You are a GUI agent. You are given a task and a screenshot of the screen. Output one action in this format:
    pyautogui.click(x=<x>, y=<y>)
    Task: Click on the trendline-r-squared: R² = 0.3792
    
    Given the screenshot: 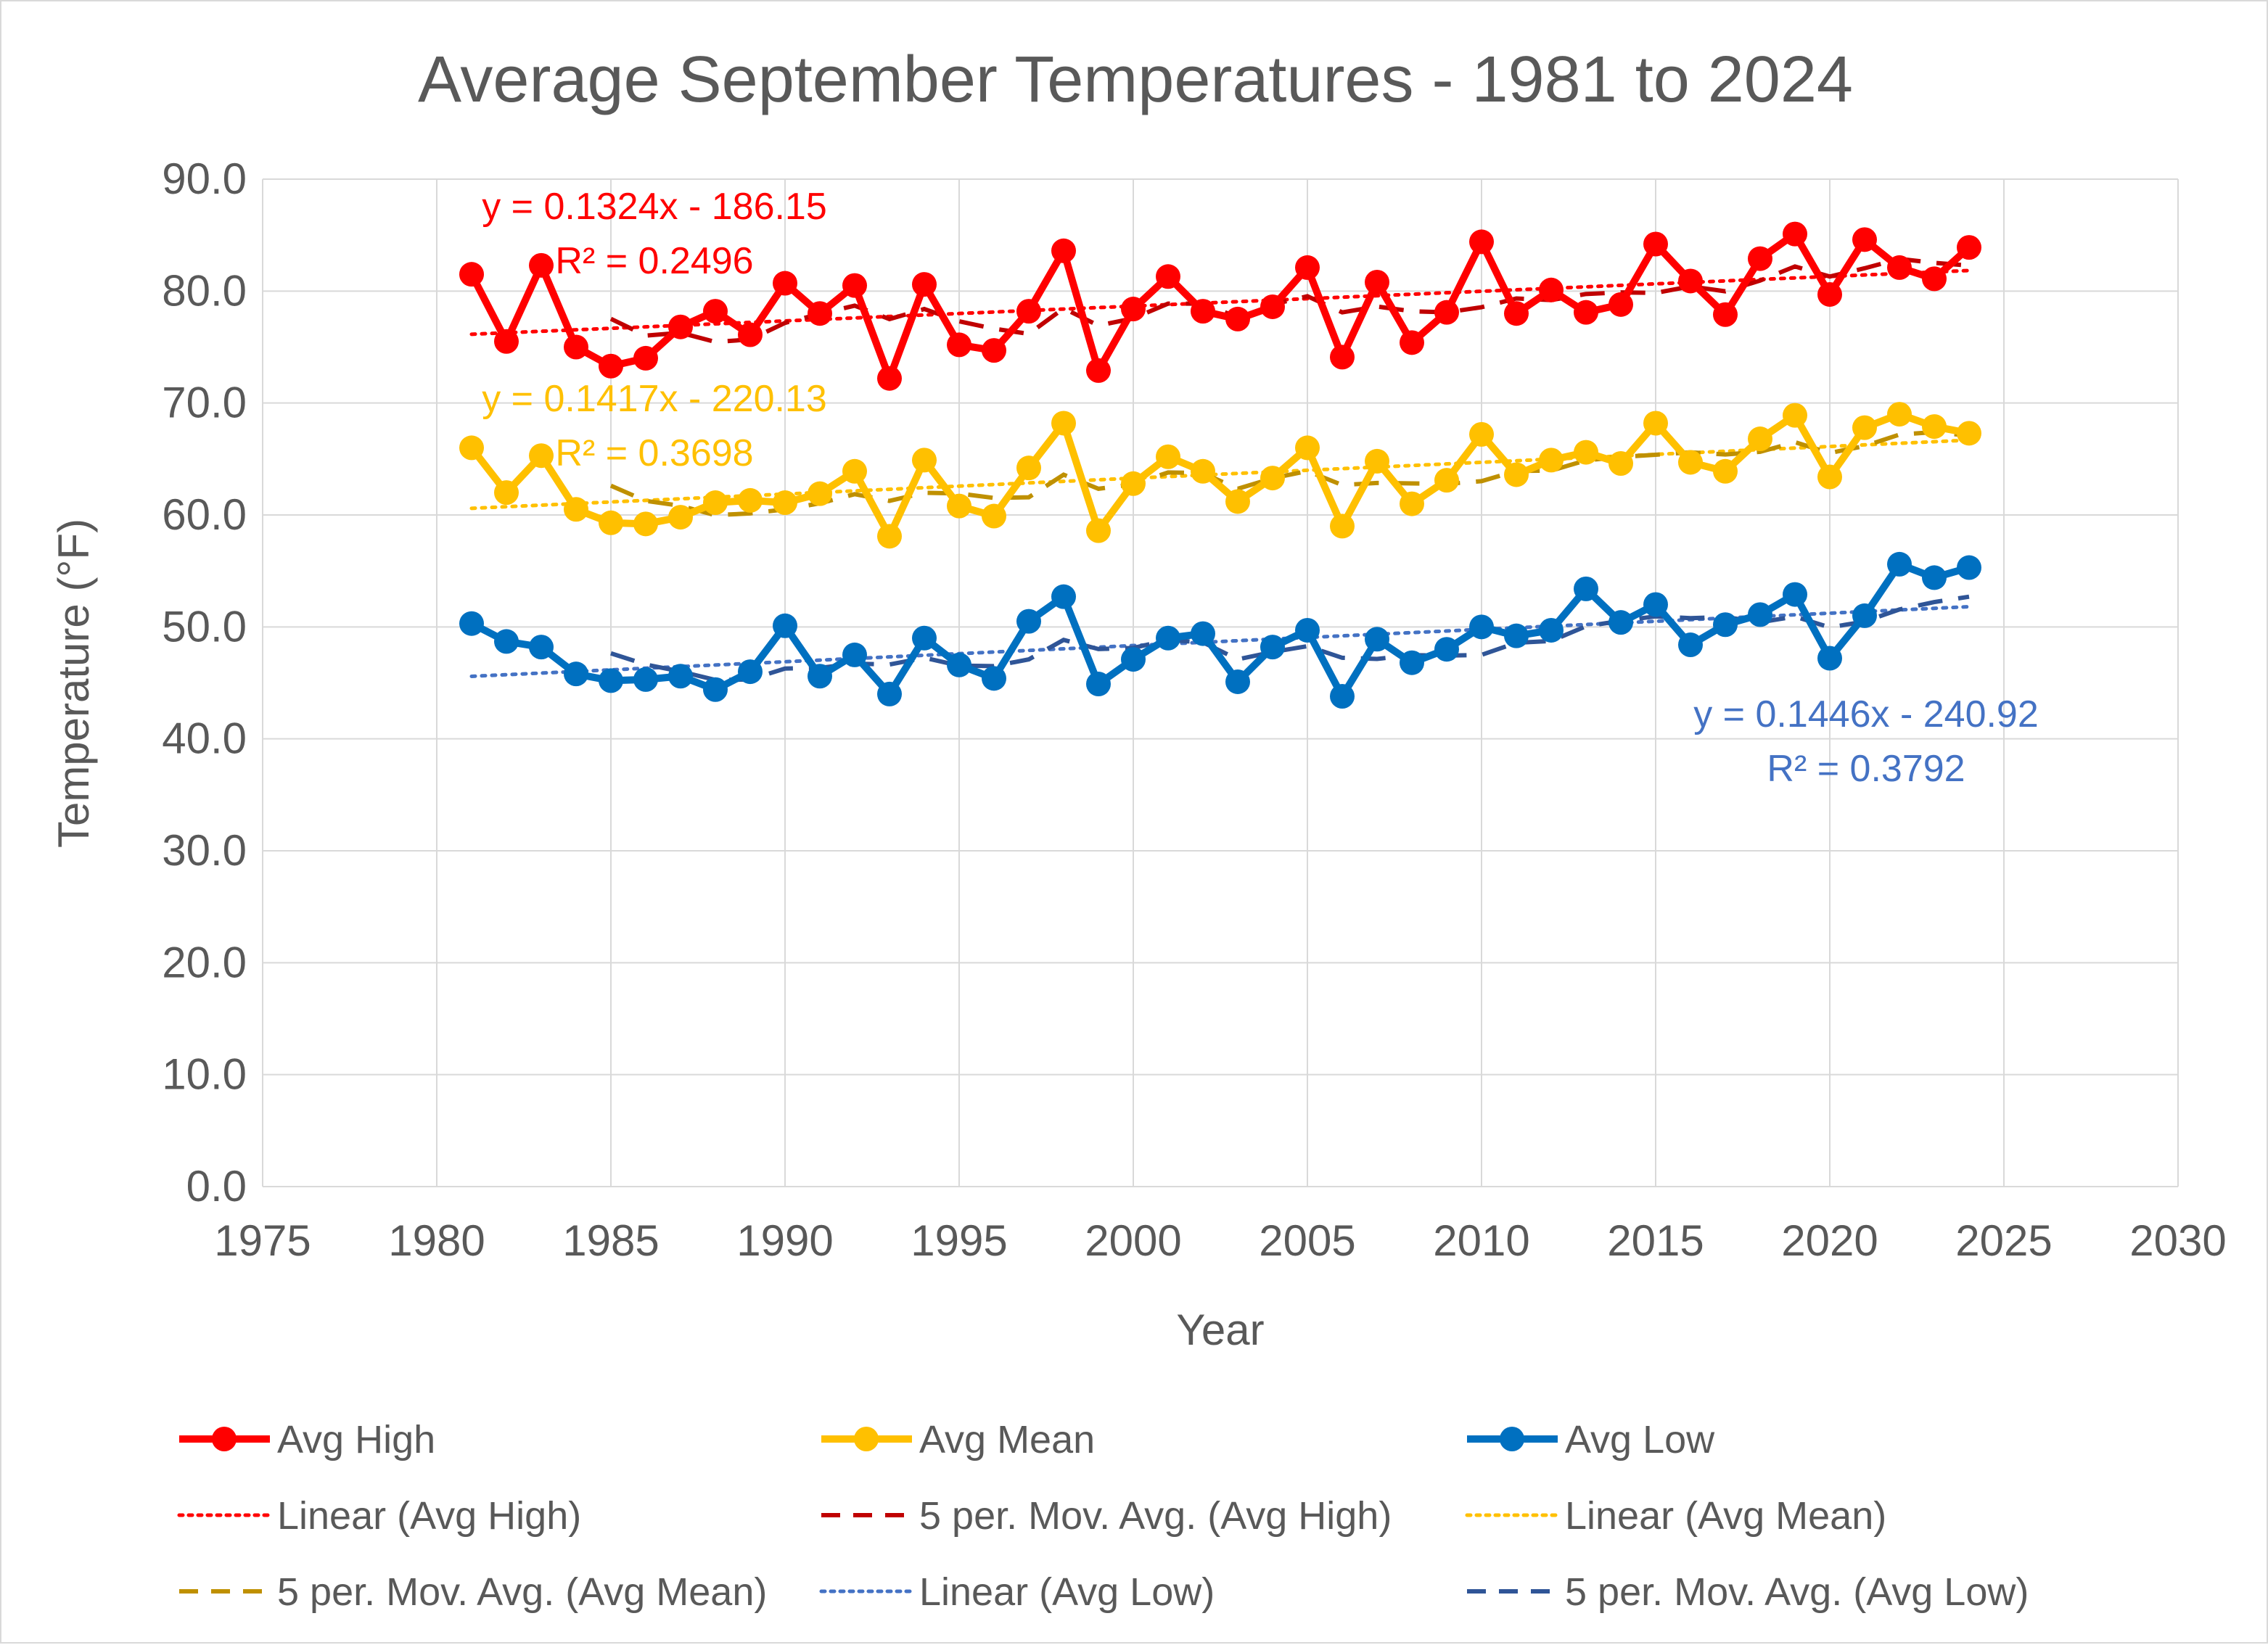 What is the action you would take?
    pyautogui.click(x=1866, y=769)
    